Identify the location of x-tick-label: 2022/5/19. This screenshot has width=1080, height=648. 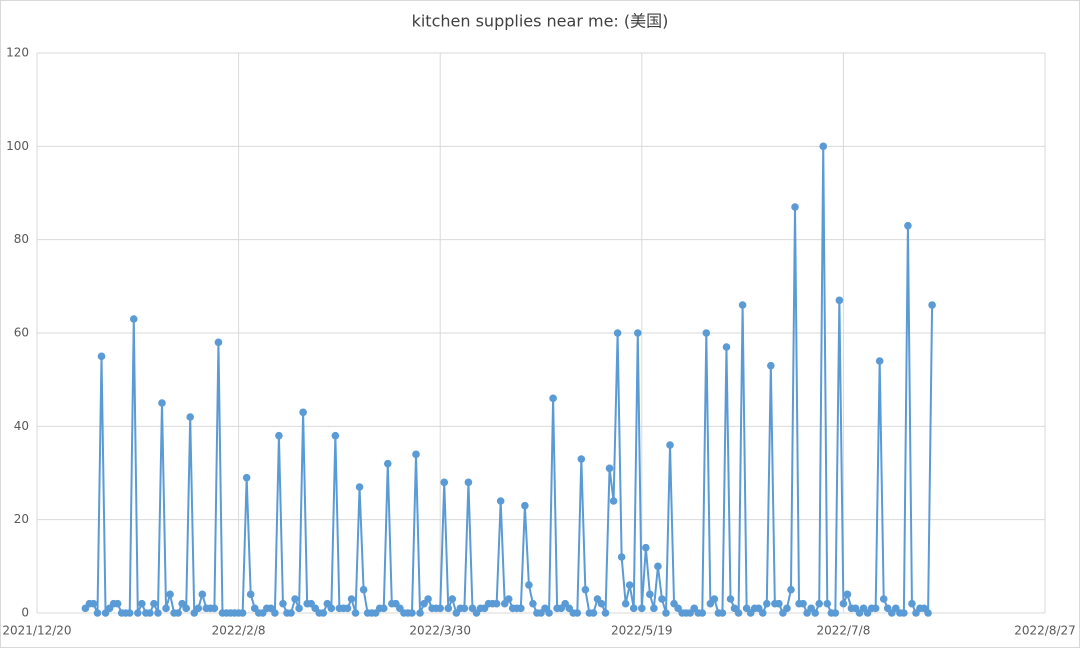
(642, 631).